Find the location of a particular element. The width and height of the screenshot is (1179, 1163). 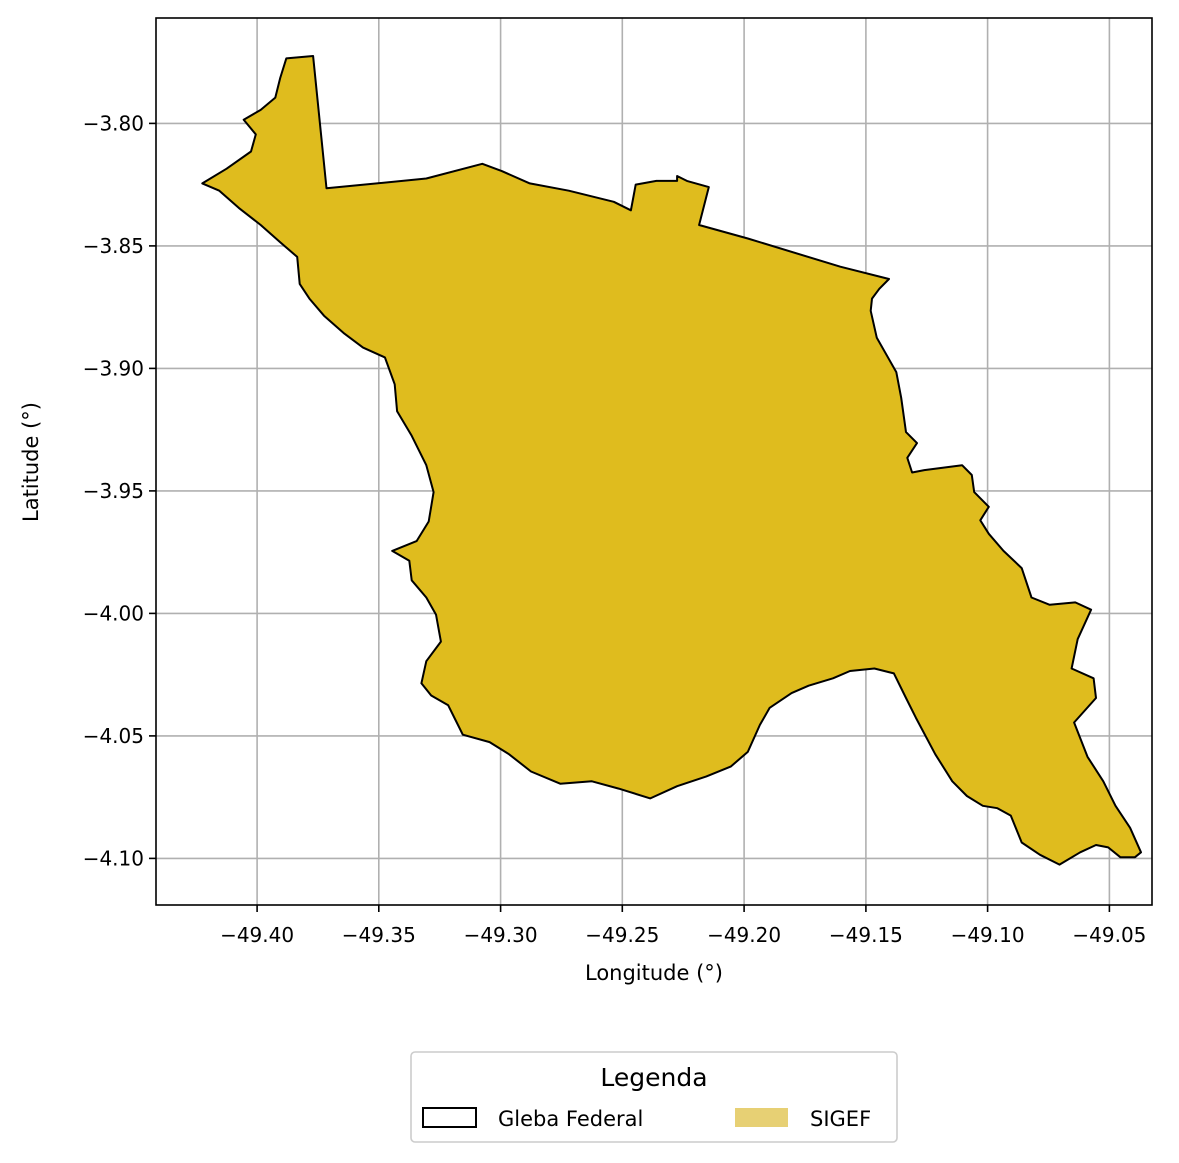

x-tick-label: −49.15 is located at coordinates (866, 935).